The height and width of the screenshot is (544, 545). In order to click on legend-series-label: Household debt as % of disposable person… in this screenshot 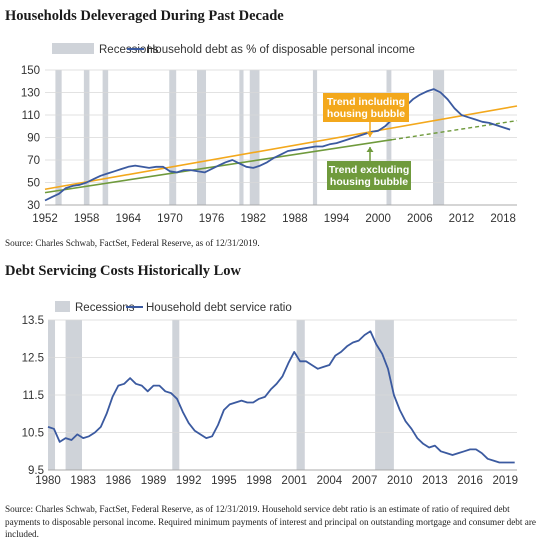, I will do `click(281, 50)`.